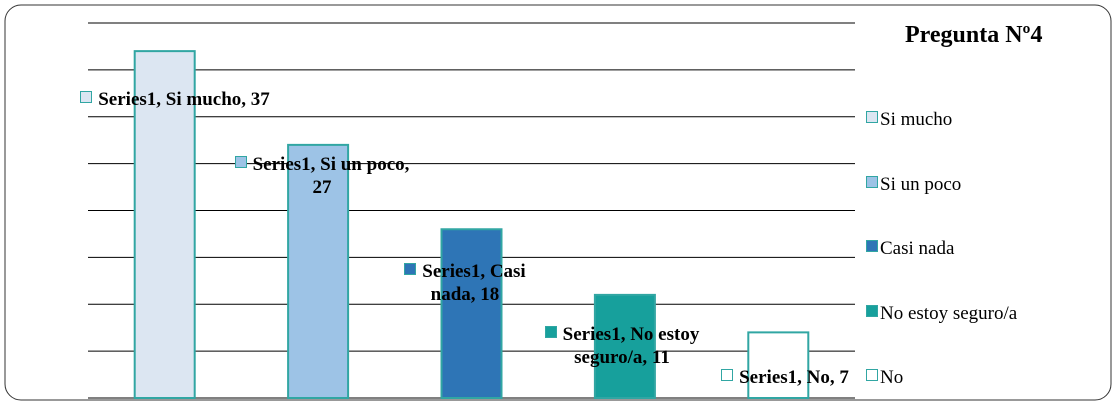 This screenshot has width=1117, height=405. Describe the element at coordinates (631, 346) in the screenshot. I see `data-label-text: Series1, No estoy seguro/a, 11` at that location.